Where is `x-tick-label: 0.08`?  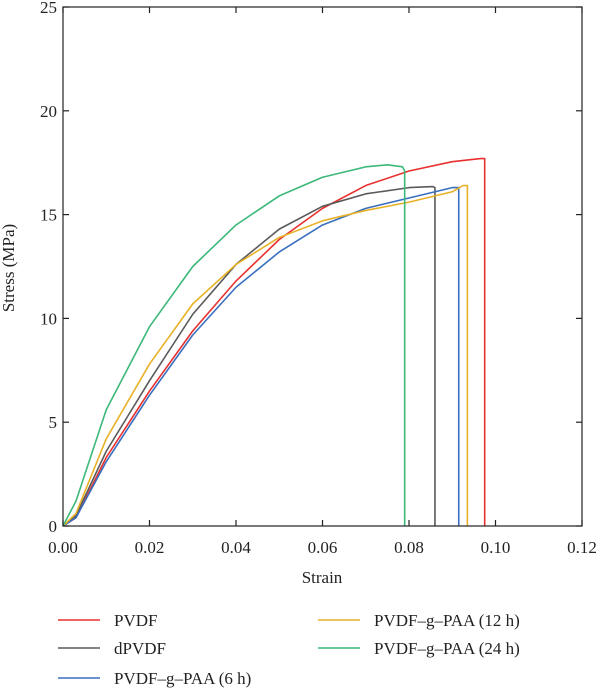
x-tick-label: 0.08 is located at coordinates (409, 547).